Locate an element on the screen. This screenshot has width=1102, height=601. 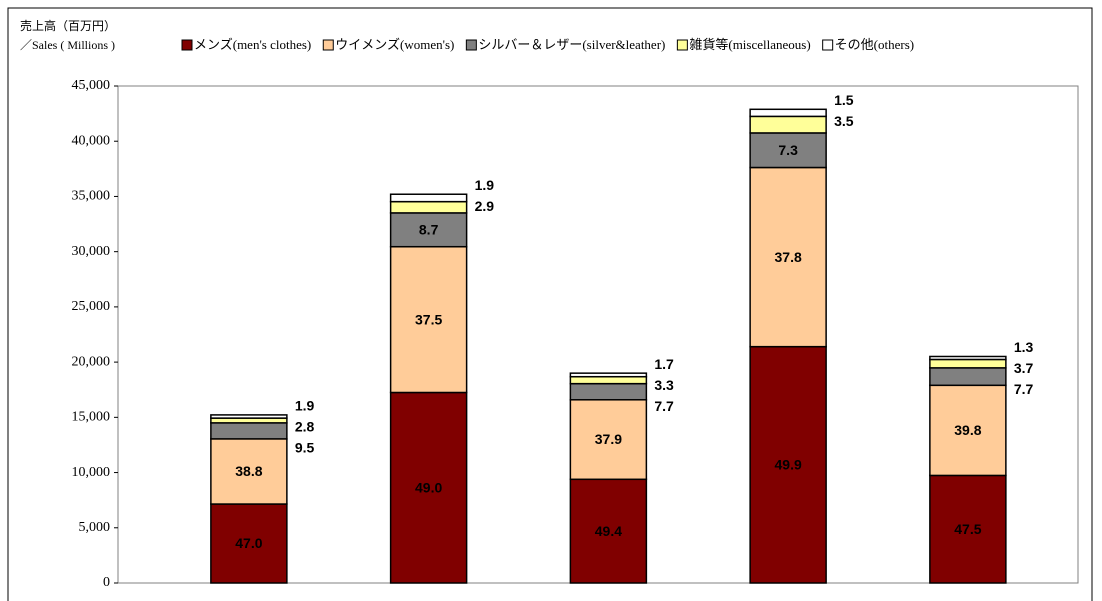
chart-subtitle: ／Sales ( Millions ) is located at coordinates (67, 45).